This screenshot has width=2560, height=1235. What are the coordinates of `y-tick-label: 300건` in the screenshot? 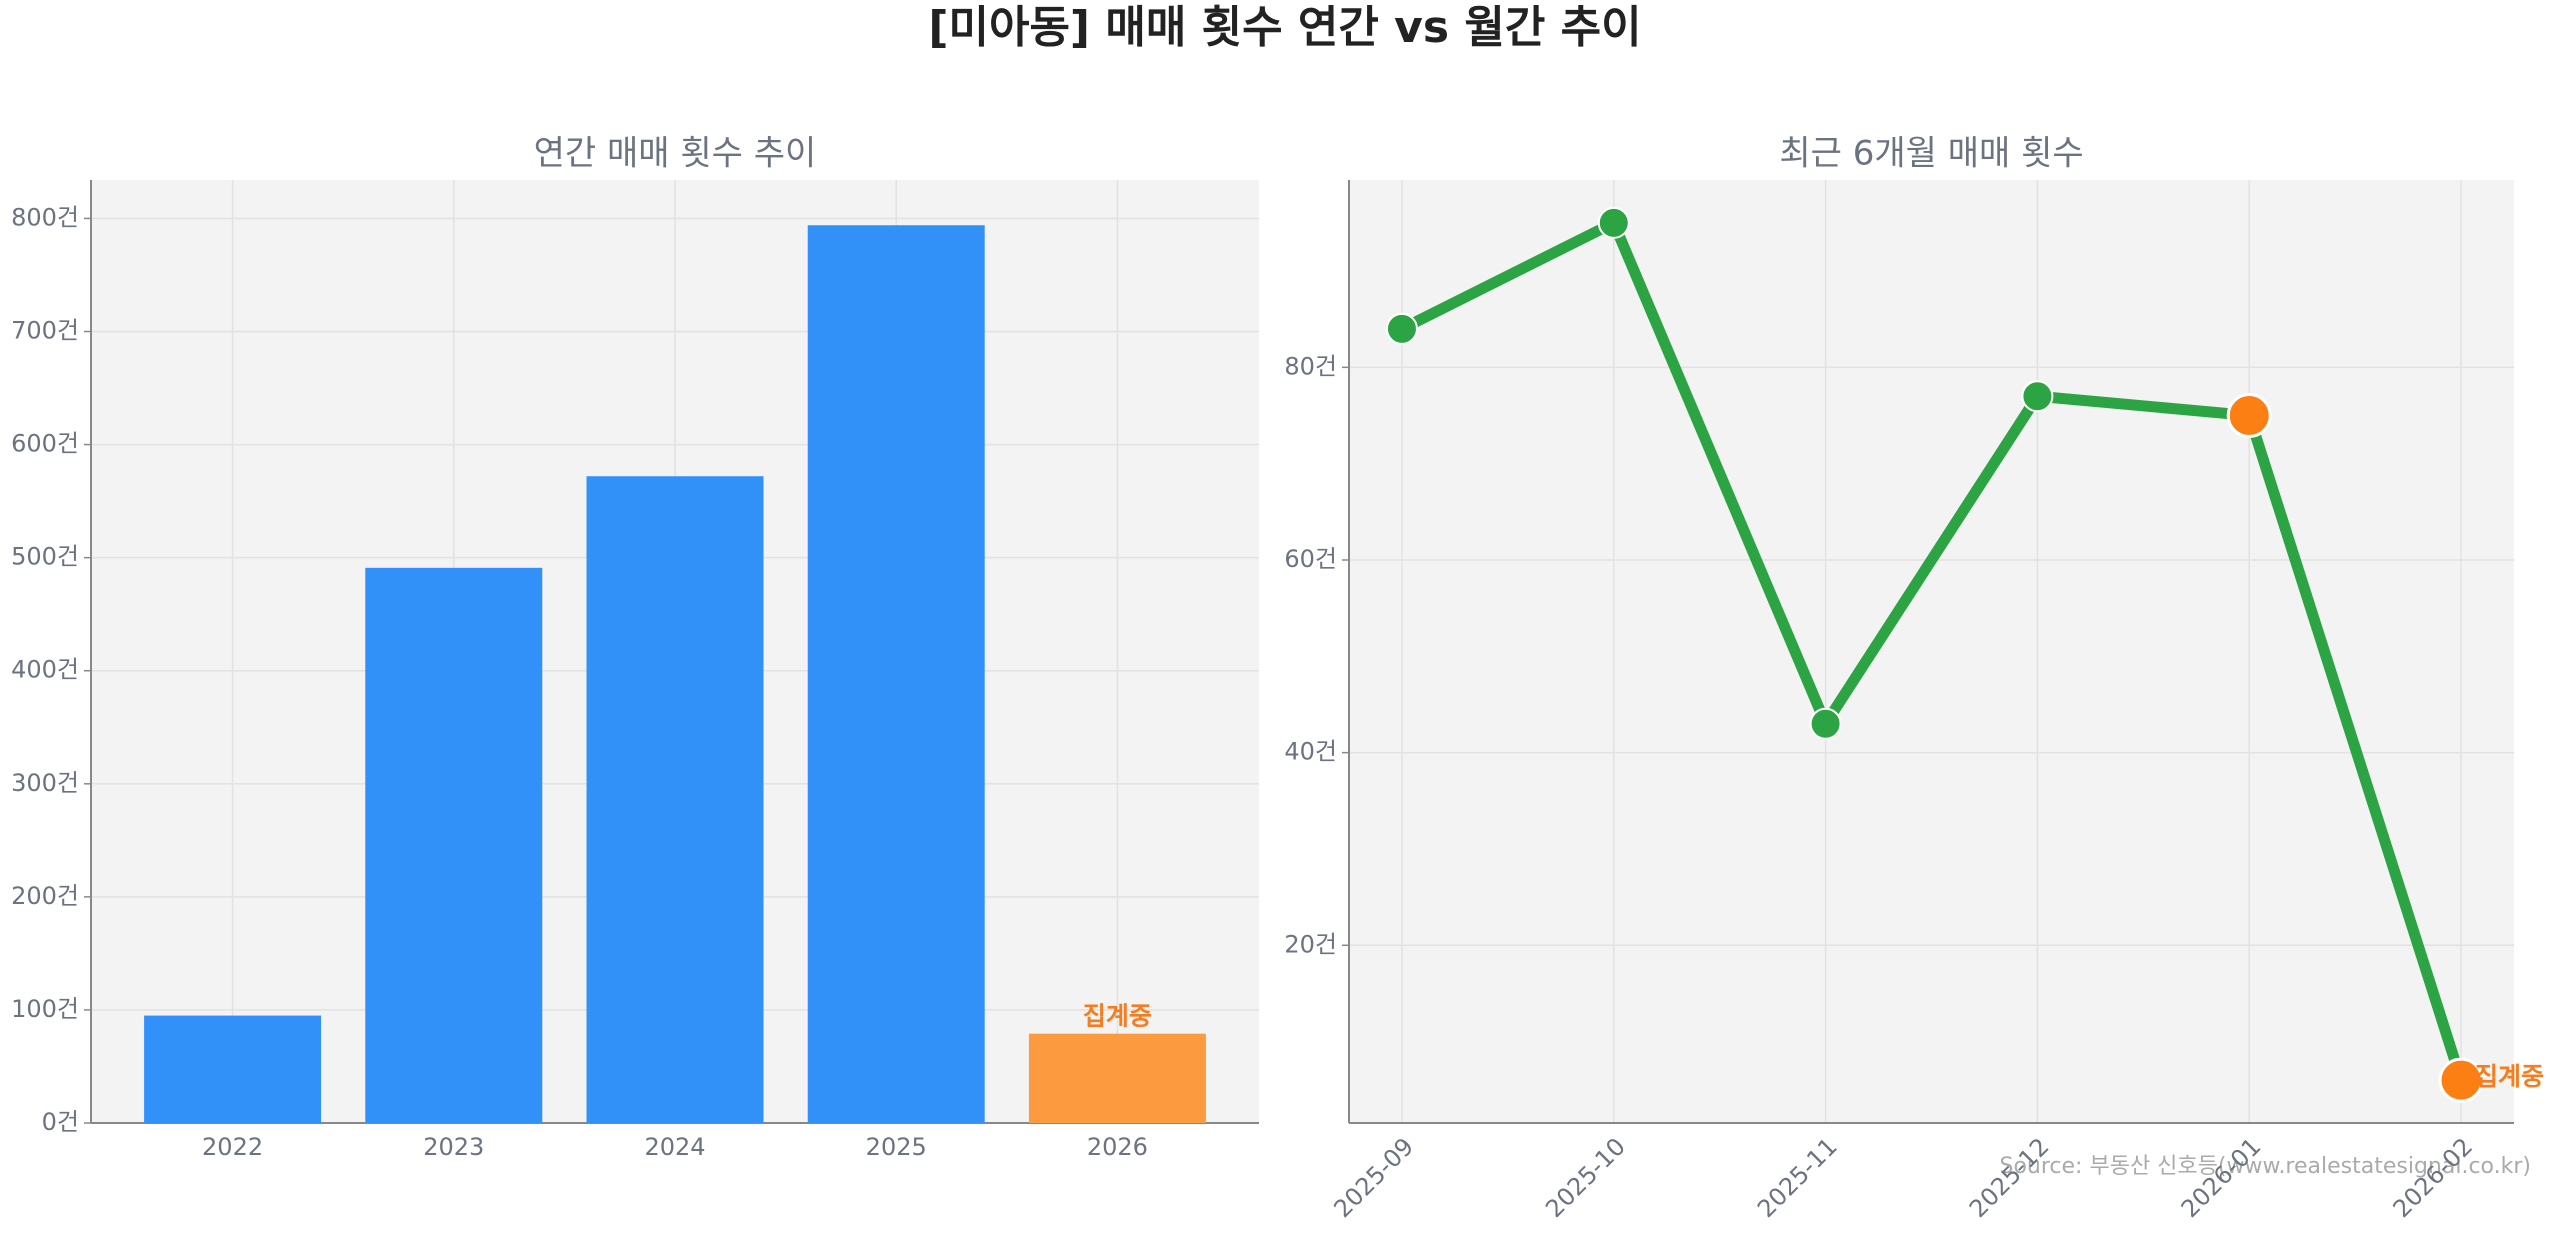 It's located at (45, 783).